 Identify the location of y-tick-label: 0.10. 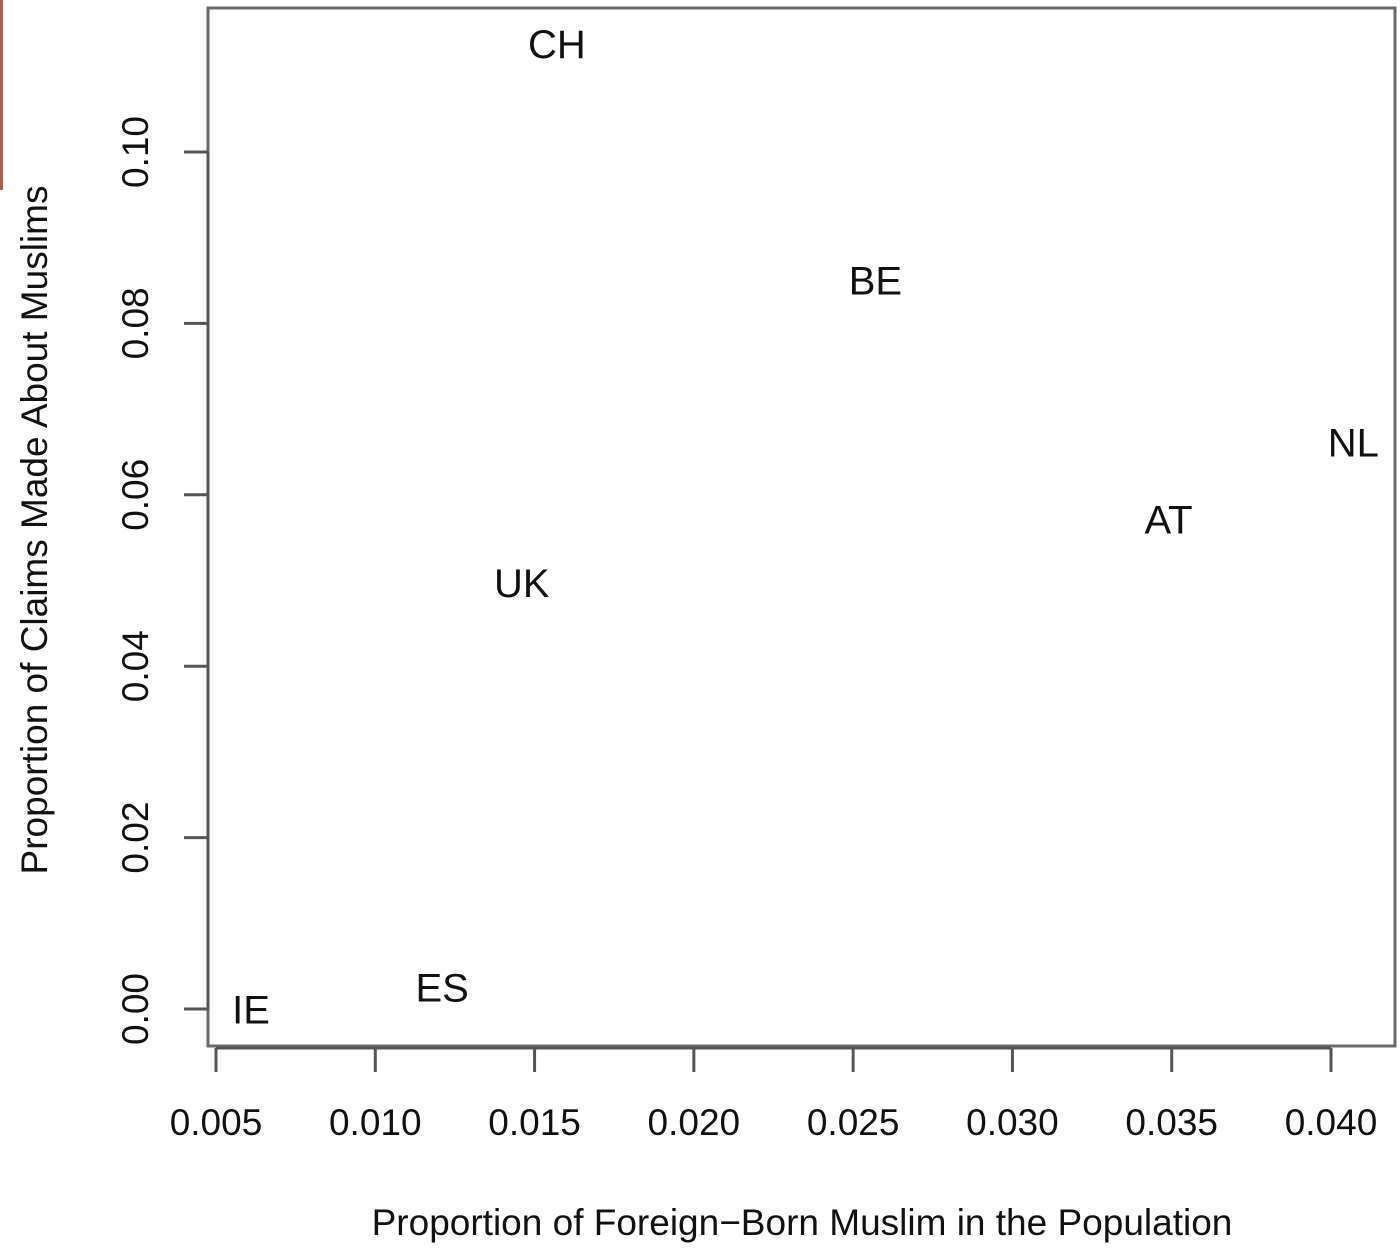
(135, 152).